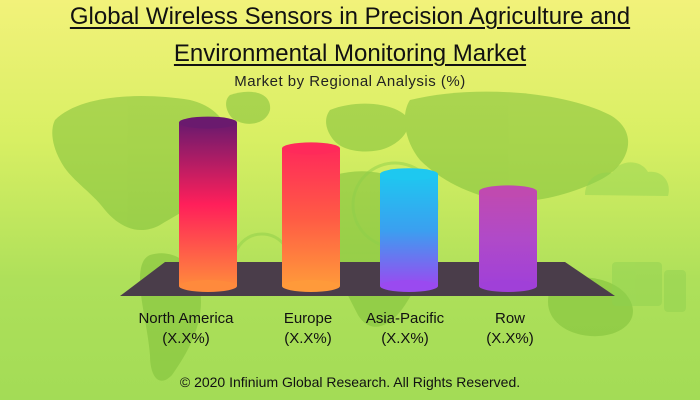  What do you see at coordinates (350, 81) in the screenshot?
I see `chart-subtitle: Market by Regional Analysis (%)` at bounding box center [350, 81].